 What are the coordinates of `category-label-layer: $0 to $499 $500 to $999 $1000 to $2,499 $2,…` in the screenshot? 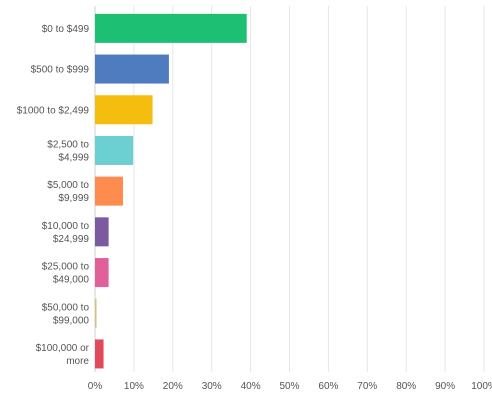 It's located at (53, 195).